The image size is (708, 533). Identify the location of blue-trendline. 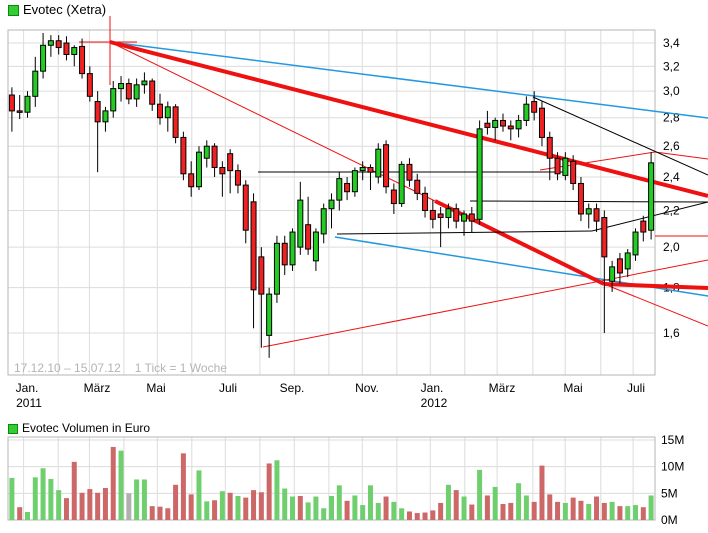
(408, 80).